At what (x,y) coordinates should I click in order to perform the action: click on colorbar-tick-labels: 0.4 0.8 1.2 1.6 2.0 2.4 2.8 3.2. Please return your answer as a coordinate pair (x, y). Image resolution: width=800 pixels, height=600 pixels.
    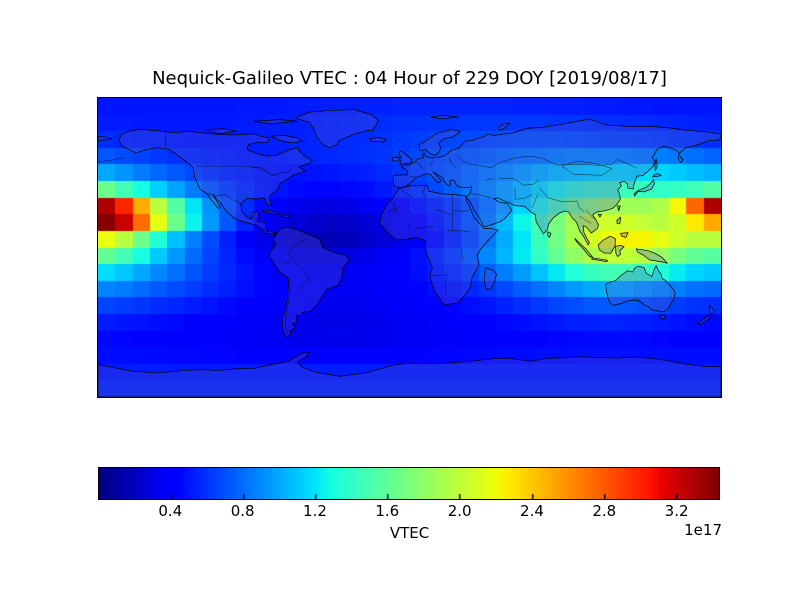
    Looking at the image, I should click on (409, 512).